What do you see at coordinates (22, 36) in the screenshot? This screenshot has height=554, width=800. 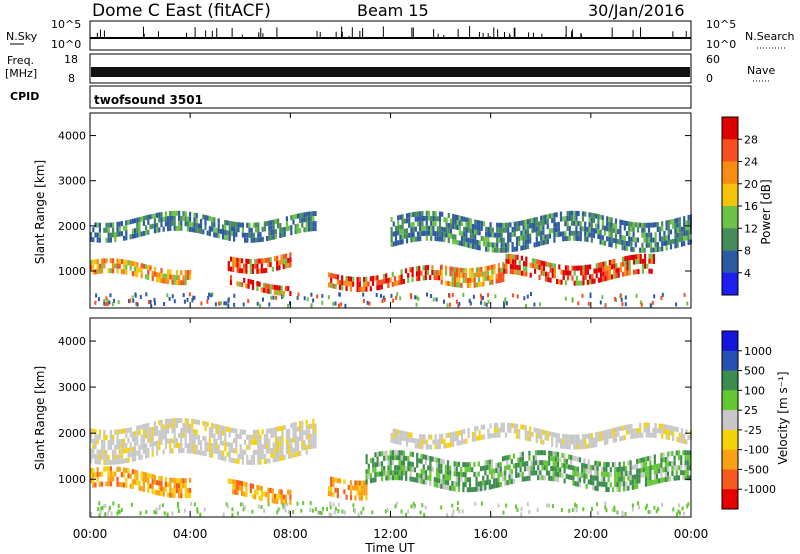 I see `nsky-label: N.Sky` at bounding box center [22, 36].